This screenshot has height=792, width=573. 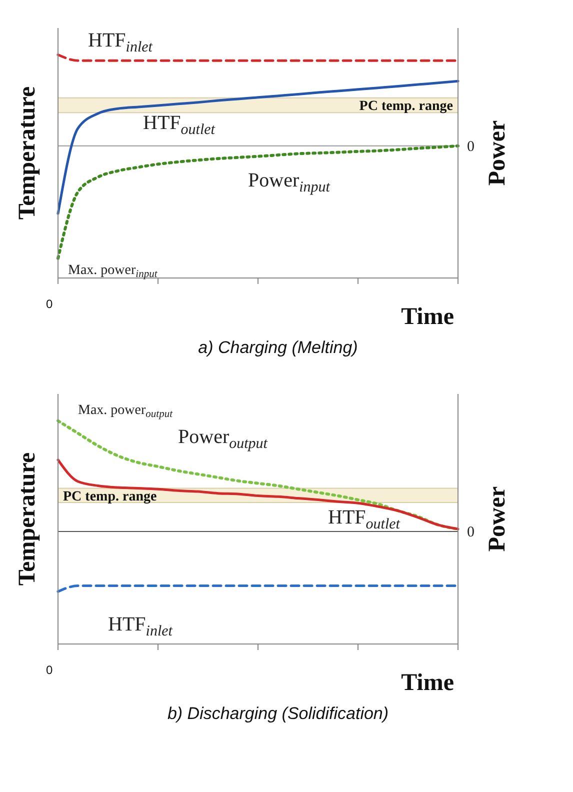 I want to click on text: Max. power$_{output}$, so click(x=126, y=411).